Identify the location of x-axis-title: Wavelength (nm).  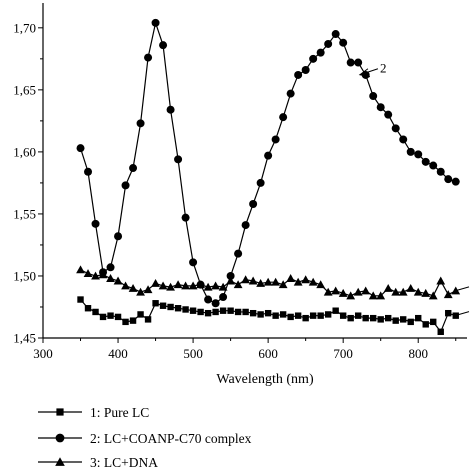
(265, 379).